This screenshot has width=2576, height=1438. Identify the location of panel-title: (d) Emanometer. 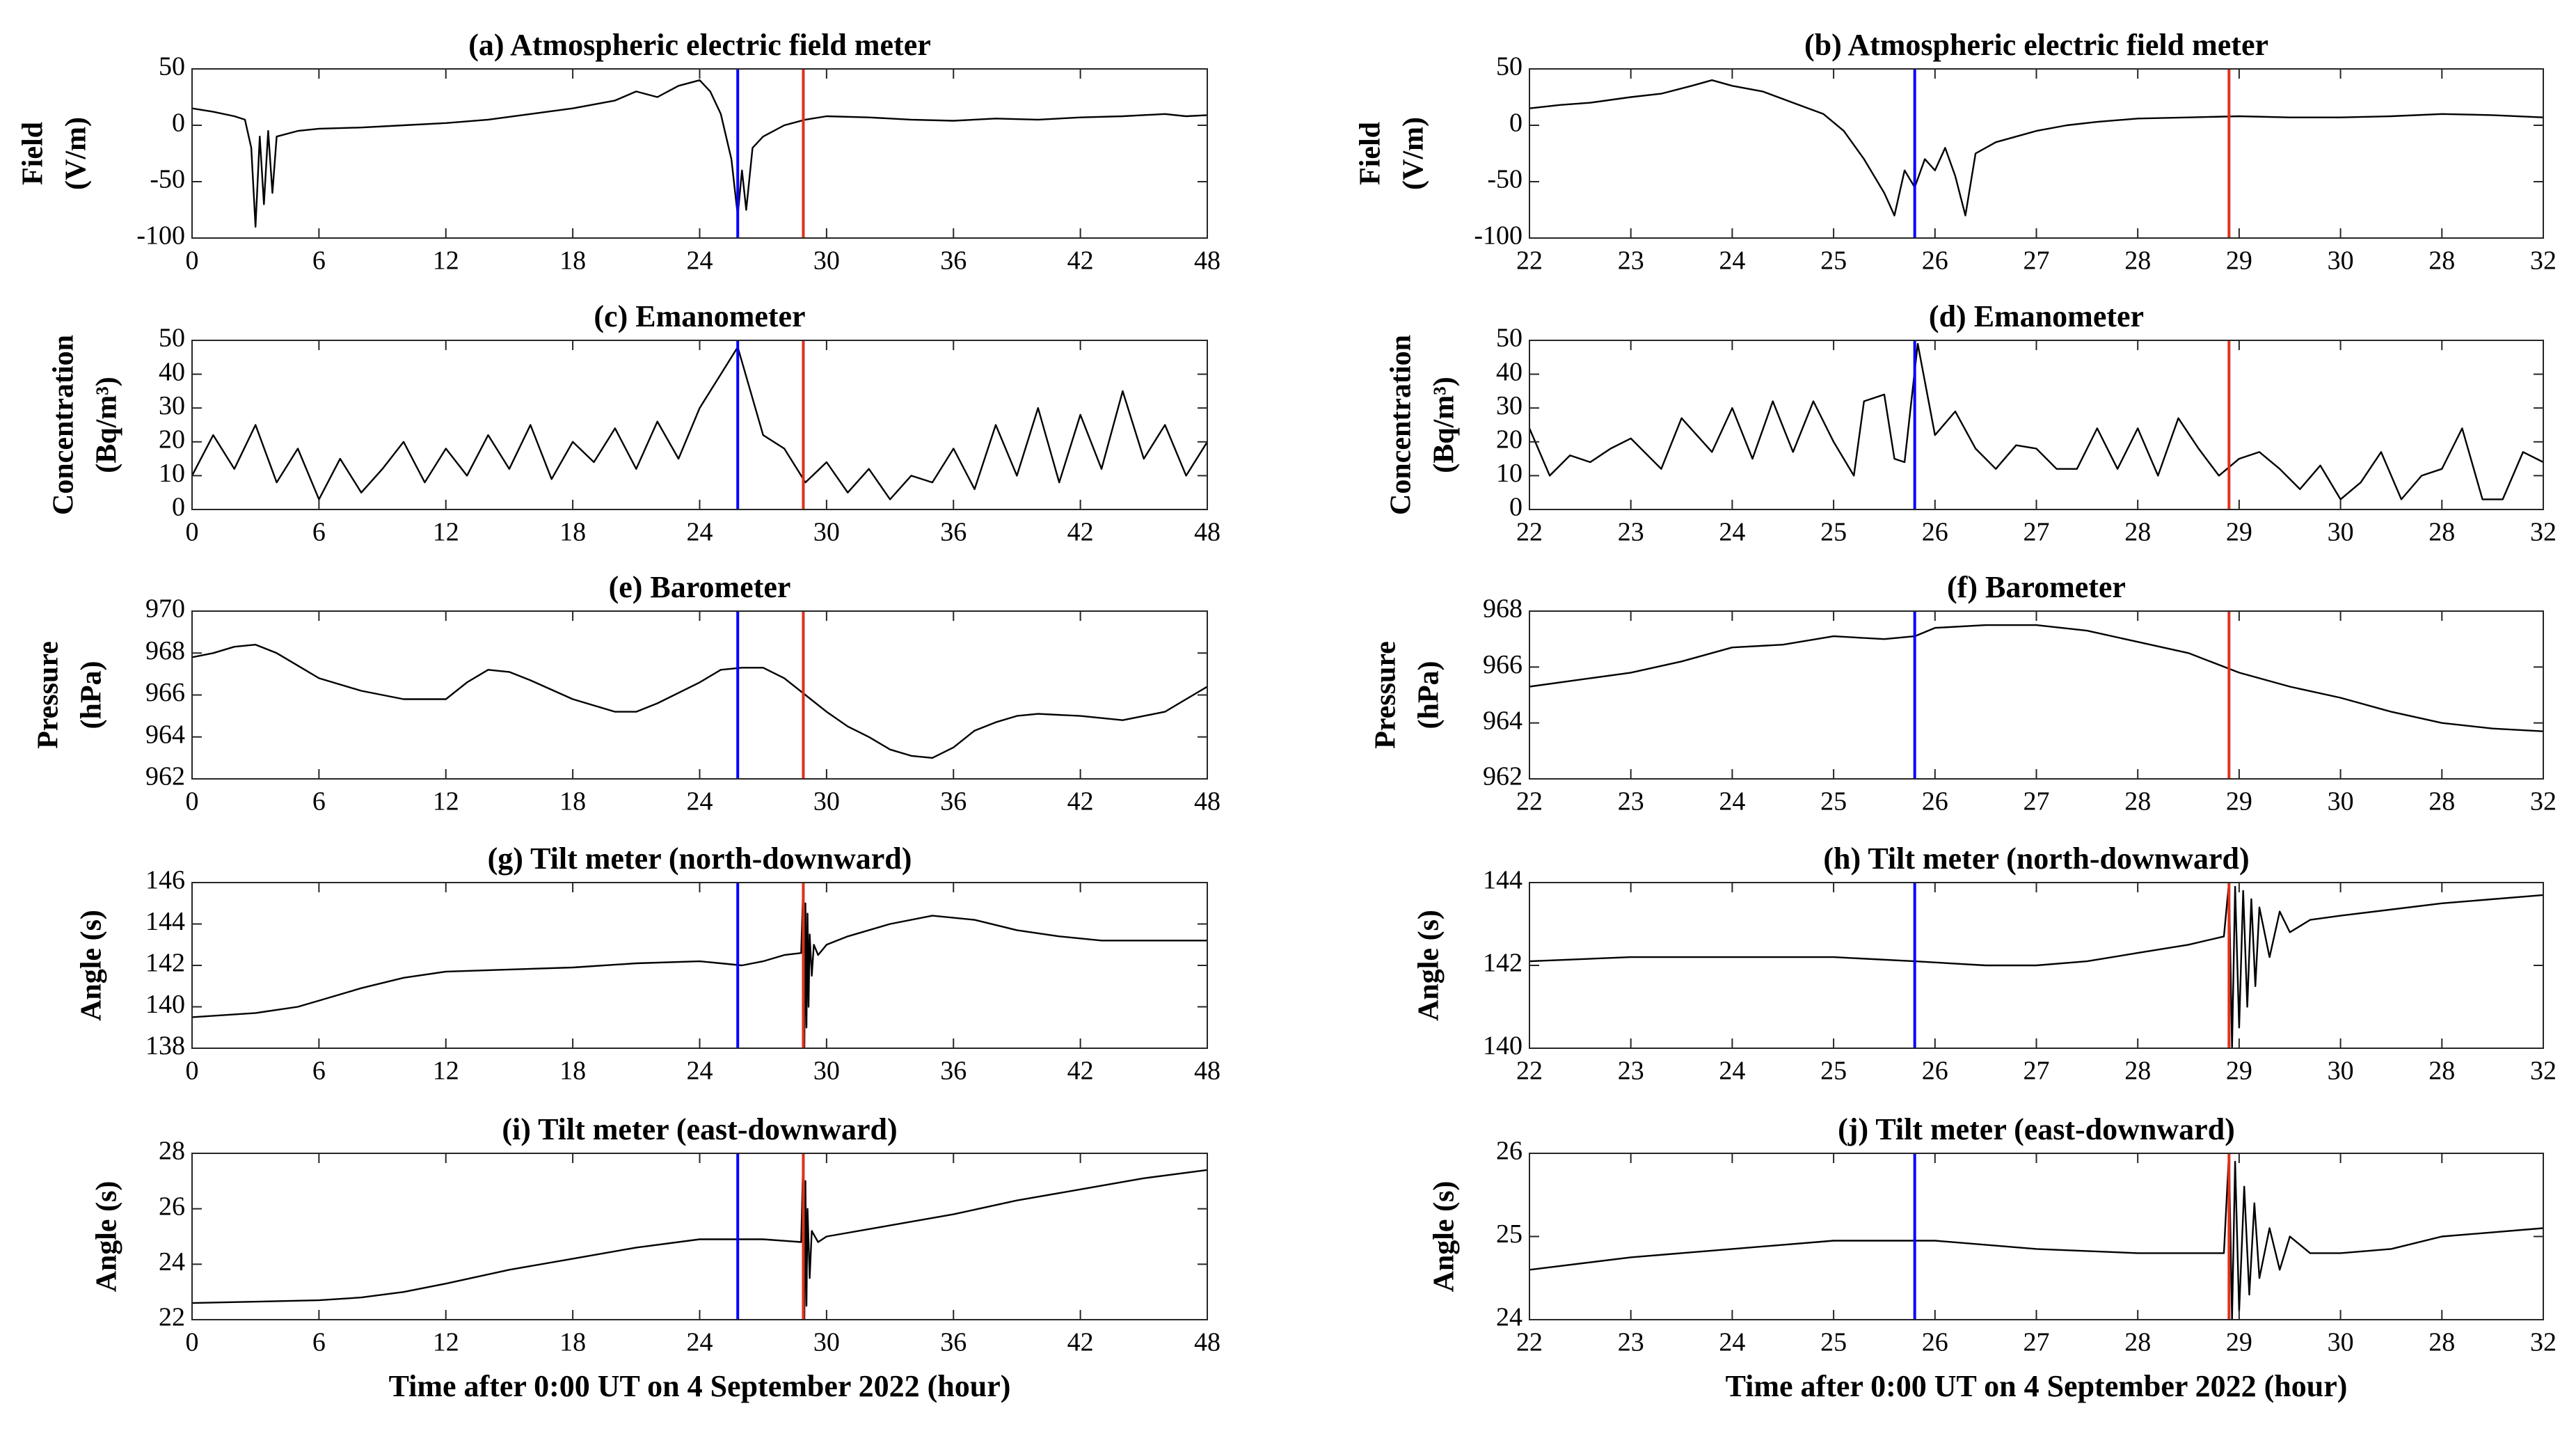
(2036, 316).